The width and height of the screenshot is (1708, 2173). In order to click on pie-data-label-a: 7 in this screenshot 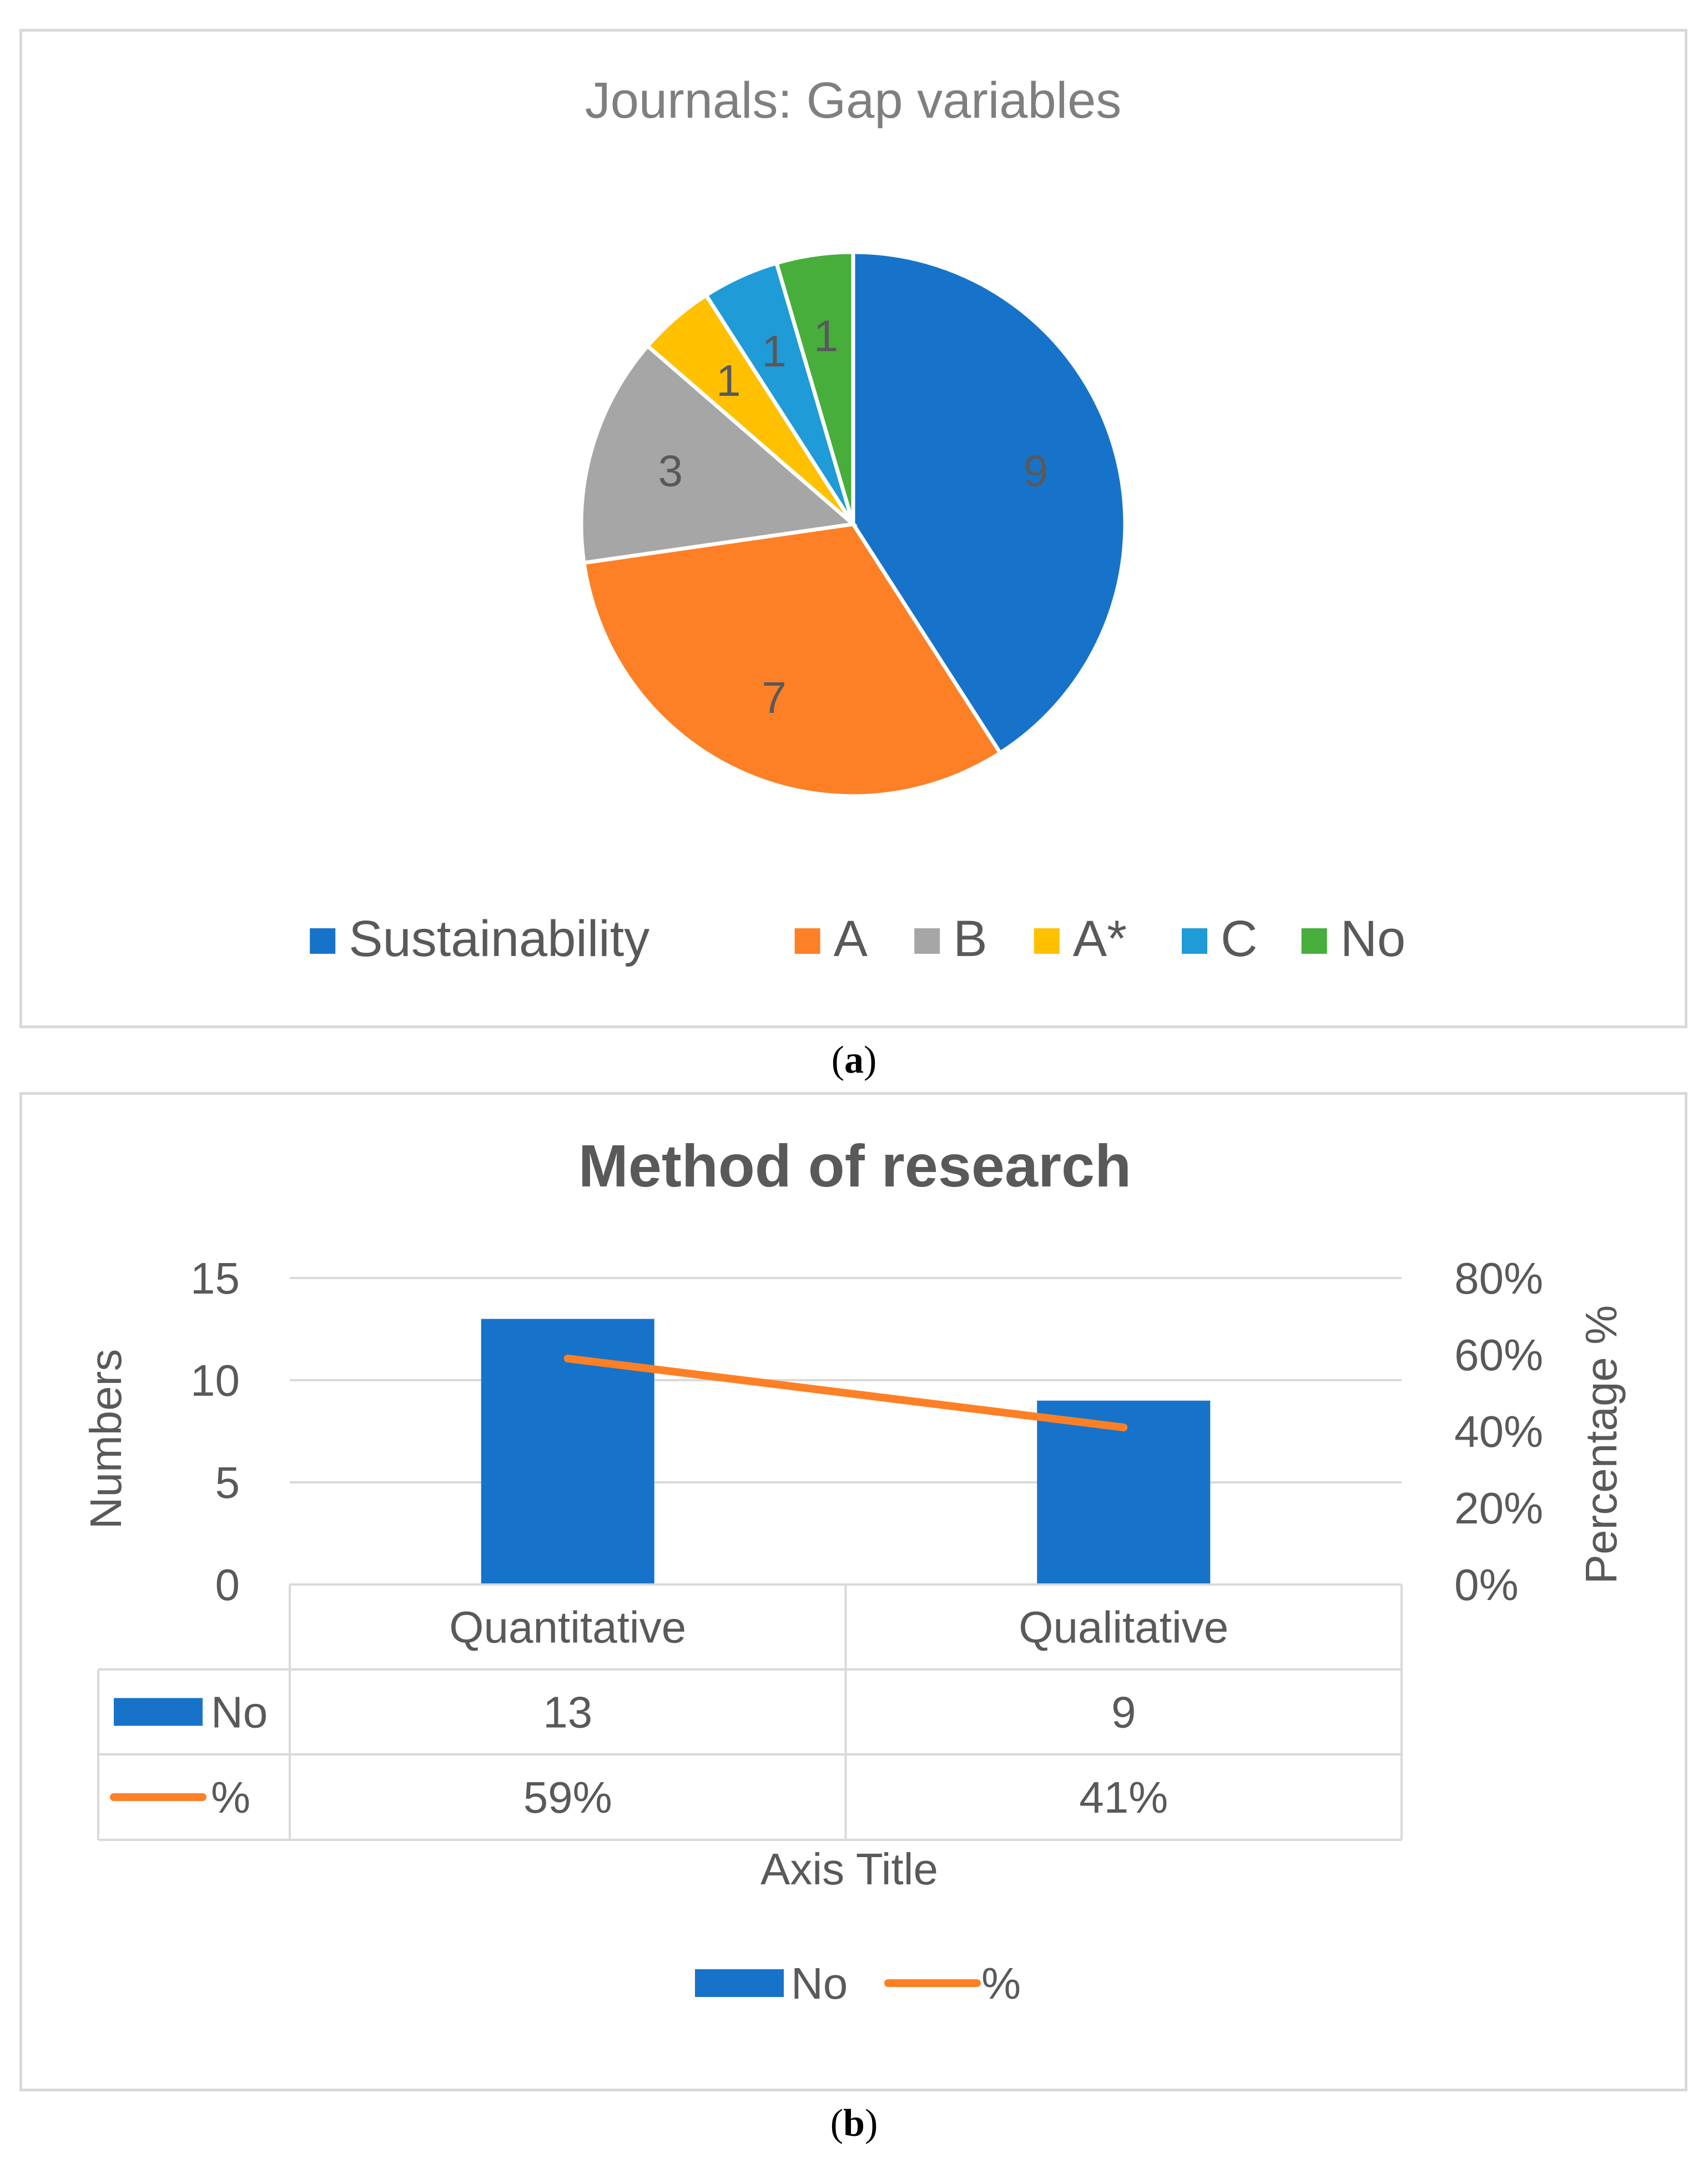, I will do `click(774, 697)`.